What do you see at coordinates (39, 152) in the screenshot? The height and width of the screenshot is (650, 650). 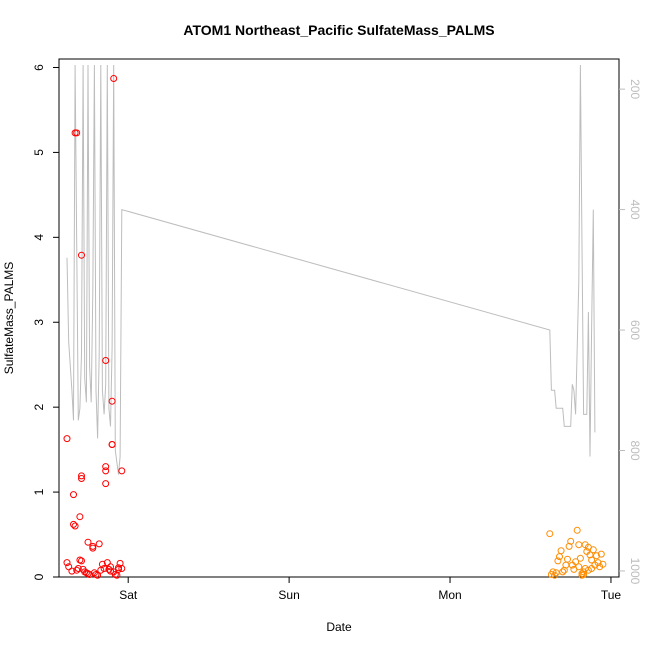 I see `y-tick-label: 5` at bounding box center [39, 152].